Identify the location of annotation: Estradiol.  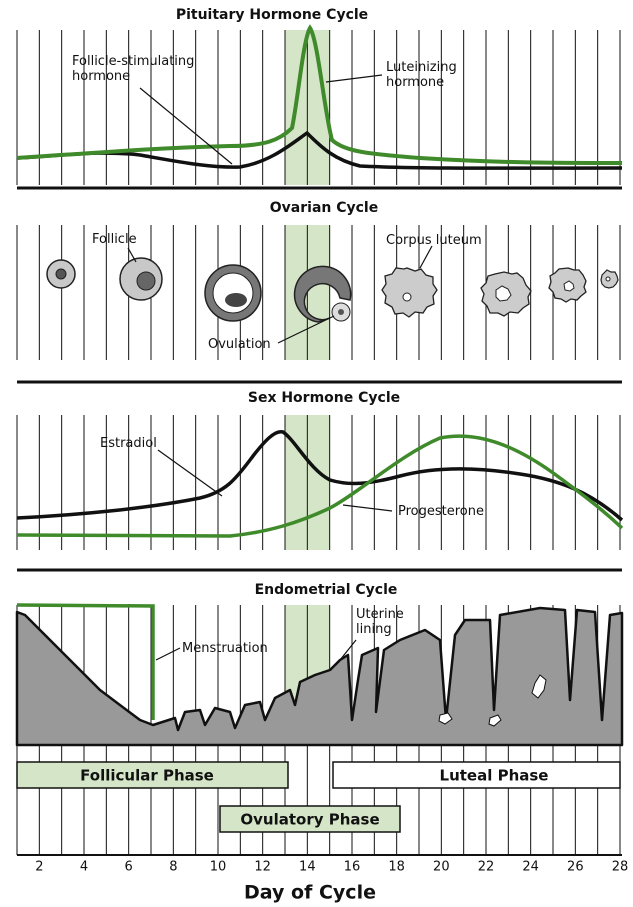
(128, 443).